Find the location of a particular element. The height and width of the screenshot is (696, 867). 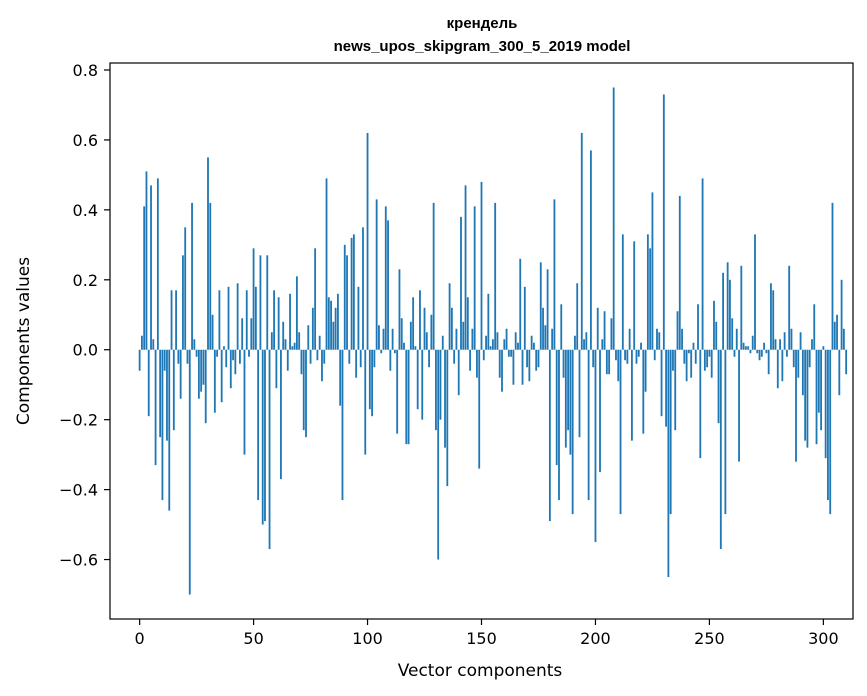

chart-title-line-1: крендель is located at coordinates (482, 23).